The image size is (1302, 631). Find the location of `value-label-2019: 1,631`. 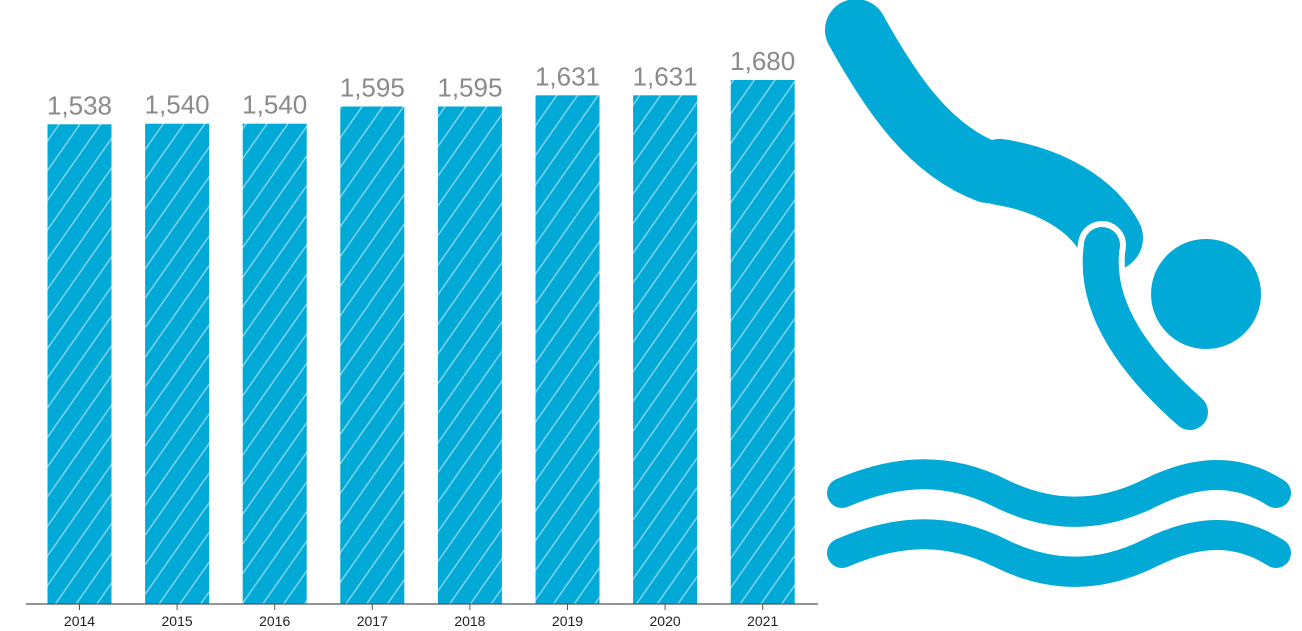

value-label-2019: 1,631 is located at coordinates (567, 76).